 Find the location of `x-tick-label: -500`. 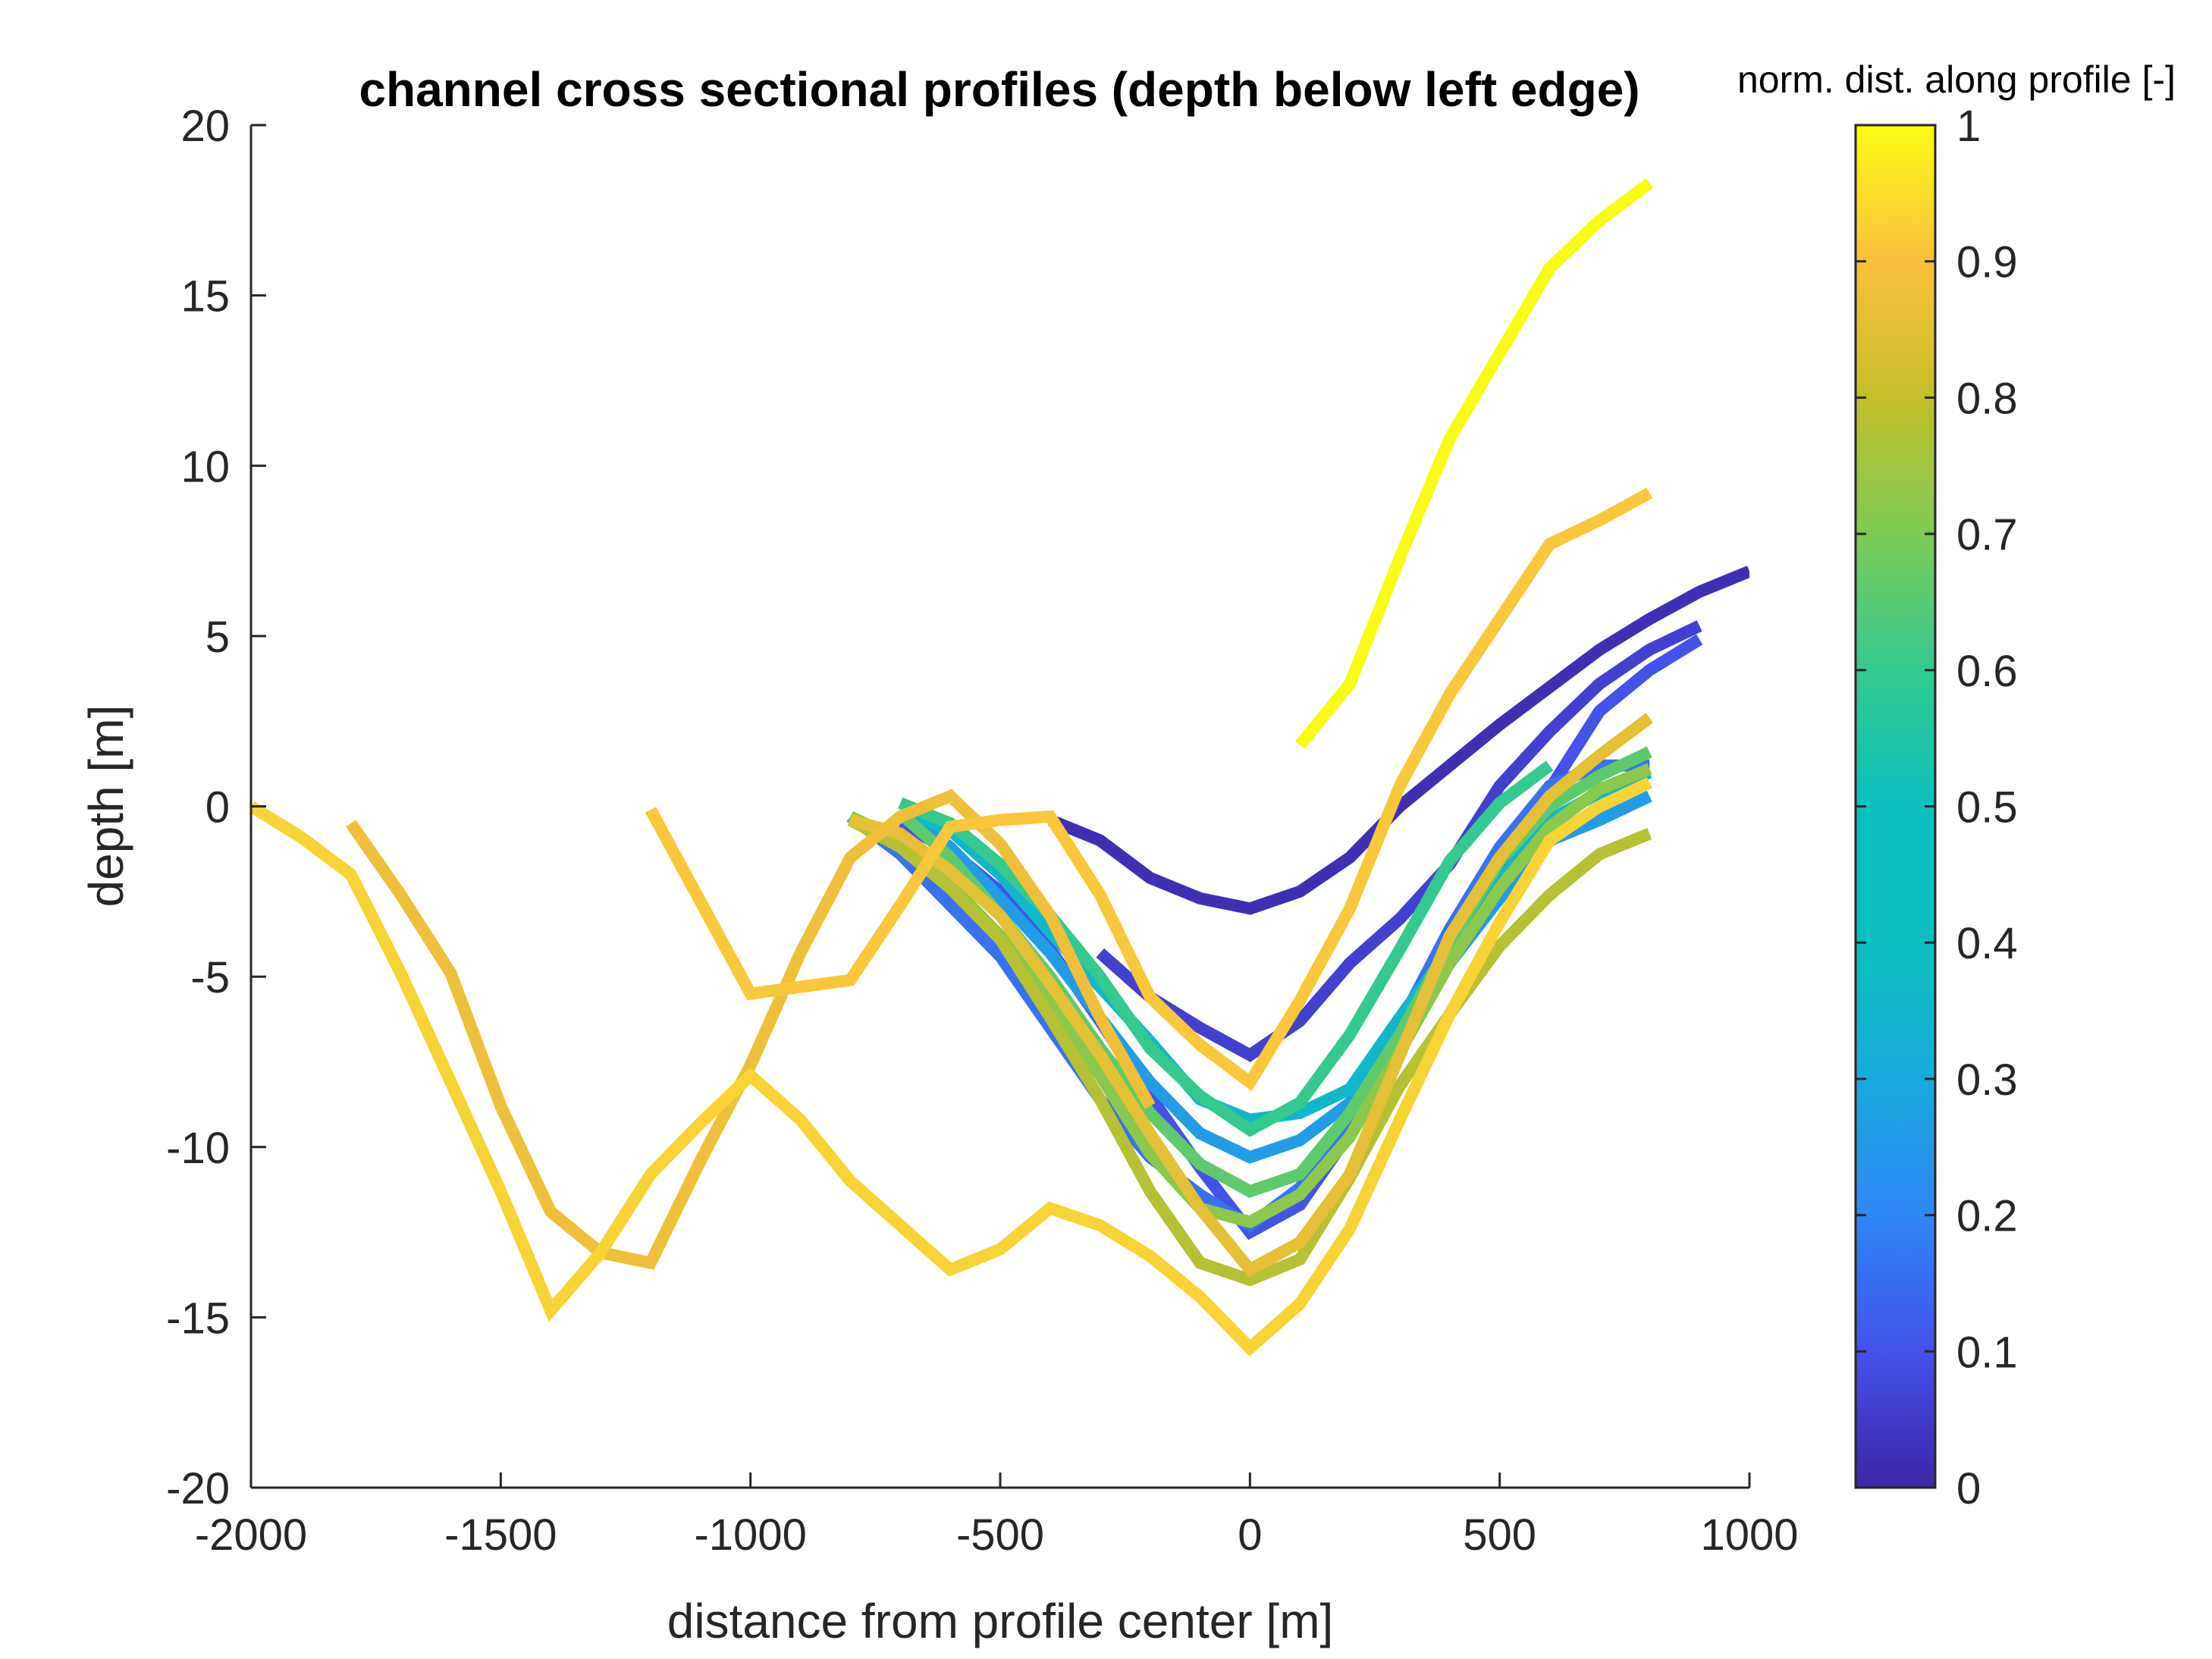

x-tick-label: -500 is located at coordinates (1000, 1535).